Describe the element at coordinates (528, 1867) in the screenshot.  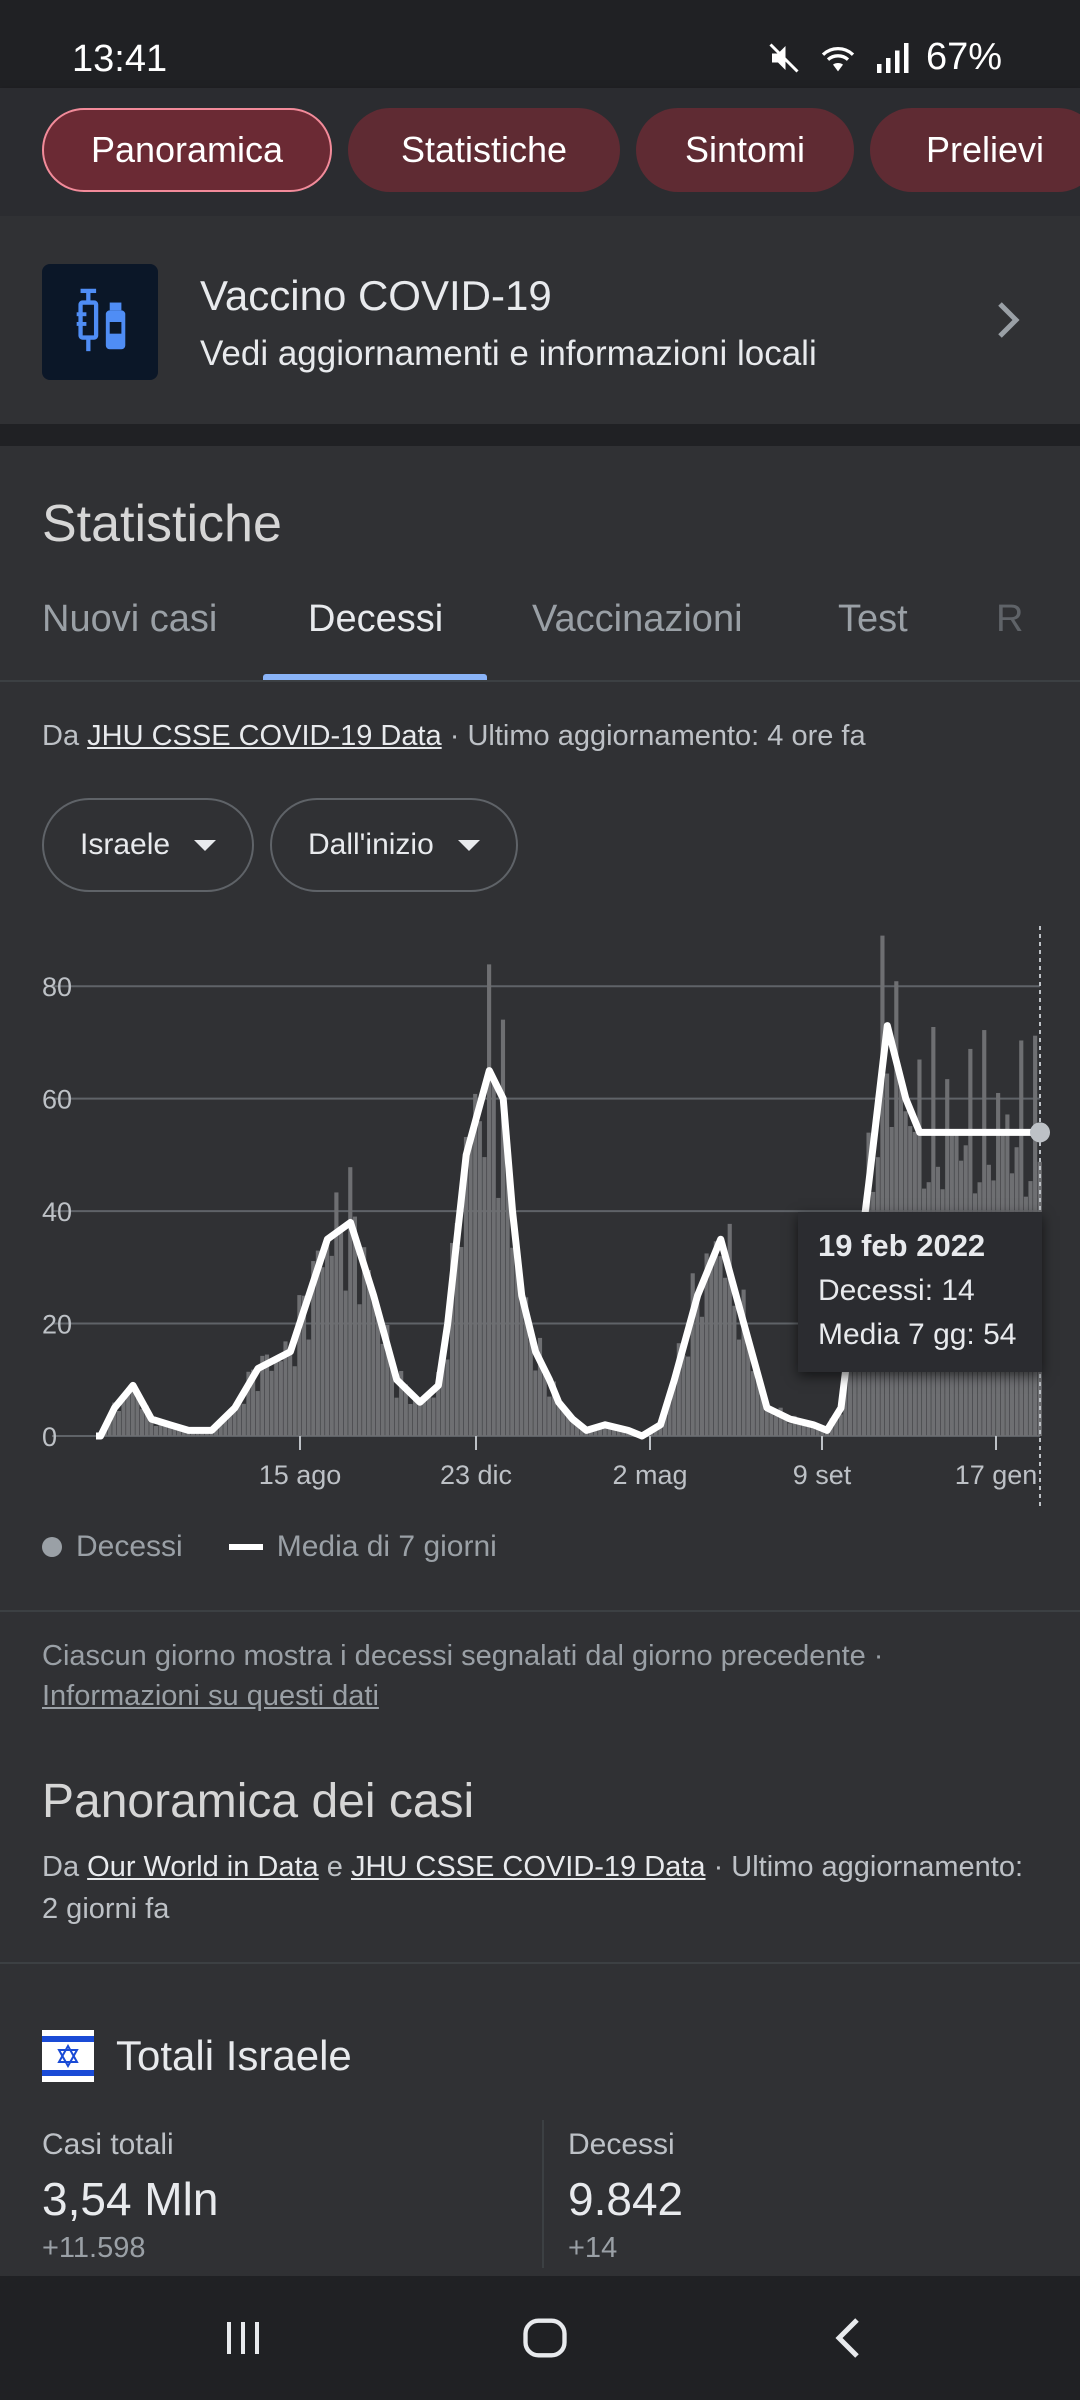
I see `cases-src-link-jhu: JHU CSSE COVID-19 Data` at that location.